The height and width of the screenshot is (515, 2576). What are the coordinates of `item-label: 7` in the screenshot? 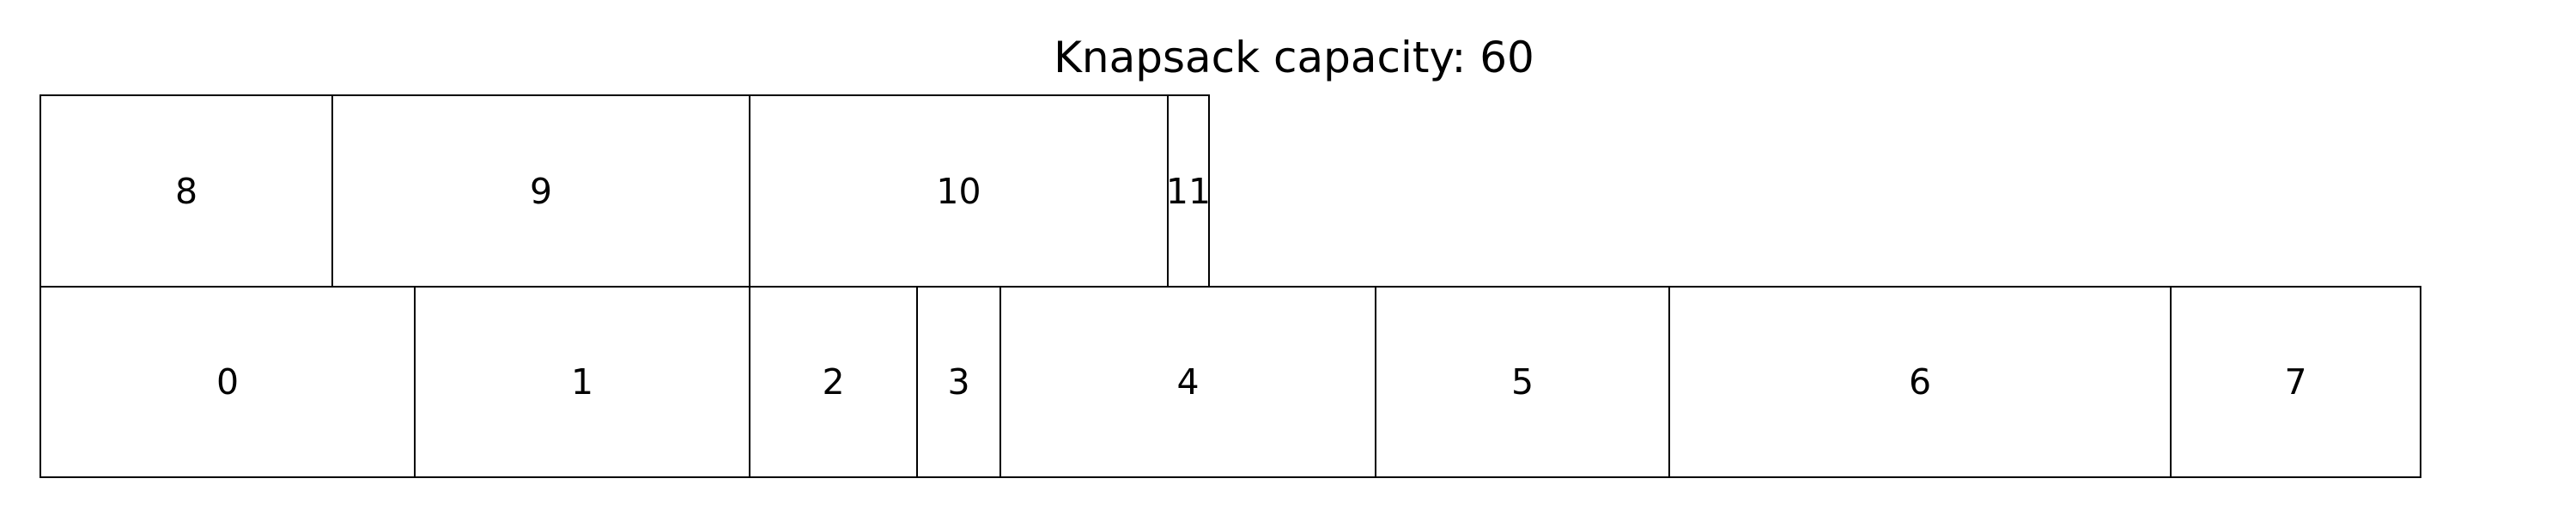 It's located at (2295, 382).